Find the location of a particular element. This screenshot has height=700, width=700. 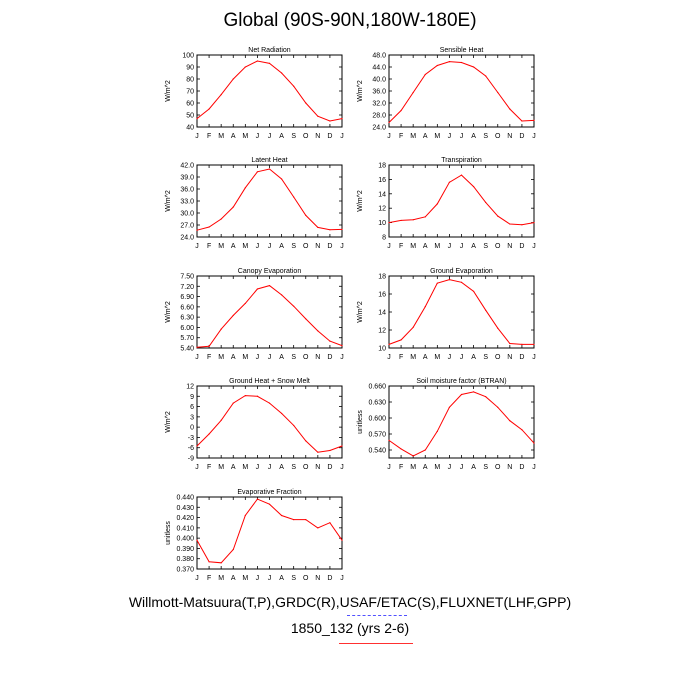

y-tick-label: 0.390 is located at coordinates (185, 549).